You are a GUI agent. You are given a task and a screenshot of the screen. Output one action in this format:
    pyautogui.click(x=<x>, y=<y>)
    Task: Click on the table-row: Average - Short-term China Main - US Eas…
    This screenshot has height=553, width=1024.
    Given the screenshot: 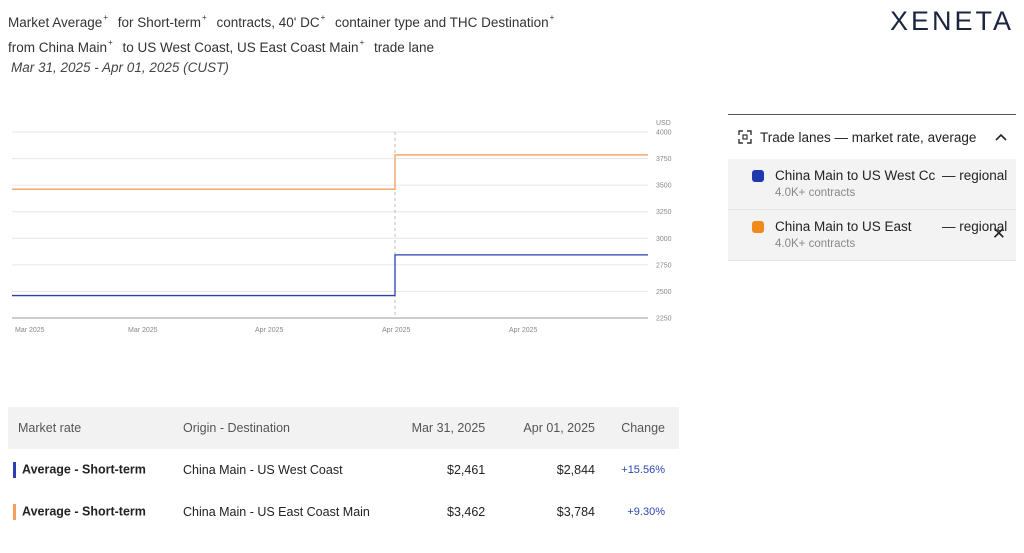 What is the action you would take?
    pyautogui.click(x=343, y=512)
    